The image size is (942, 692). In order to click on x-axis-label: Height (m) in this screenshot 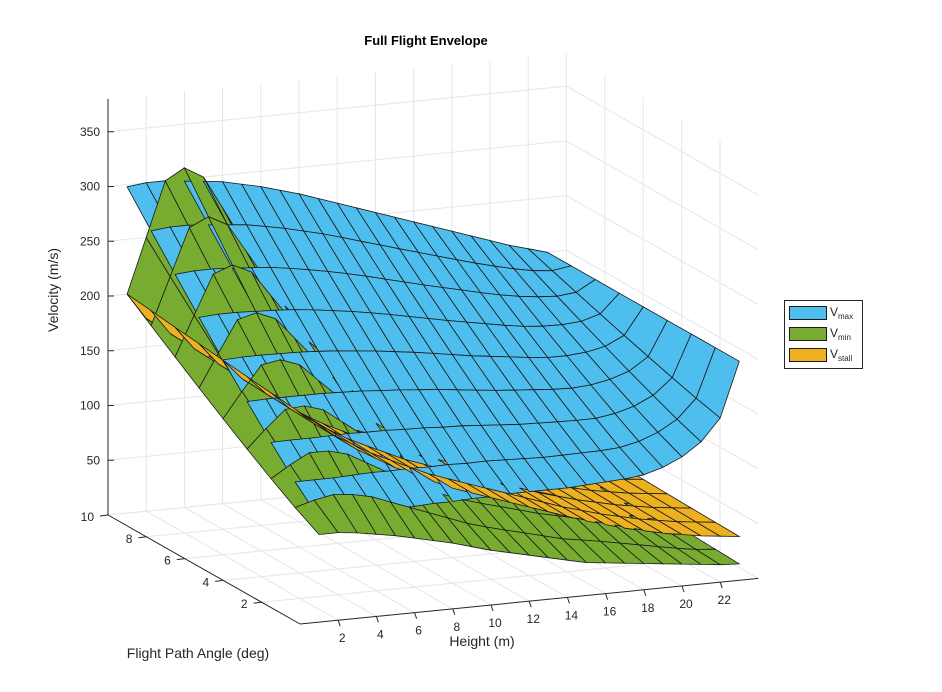, I will do `click(481, 641)`.